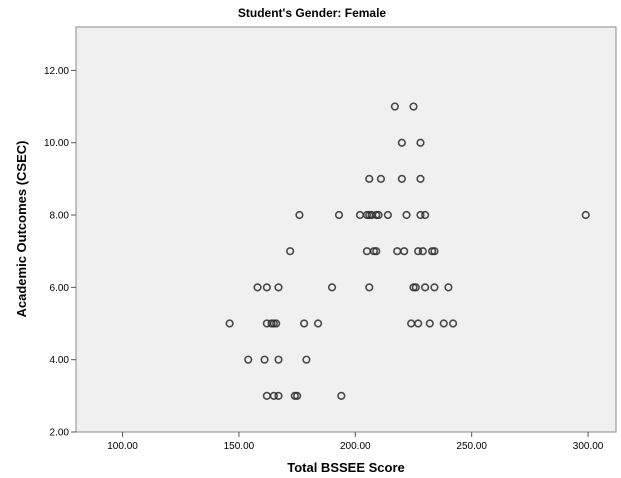 This screenshot has width=621, height=478. What do you see at coordinates (60, 216) in the screenshot?
I see `y-tick-label: 8.00` at bounding box center [60, 216].